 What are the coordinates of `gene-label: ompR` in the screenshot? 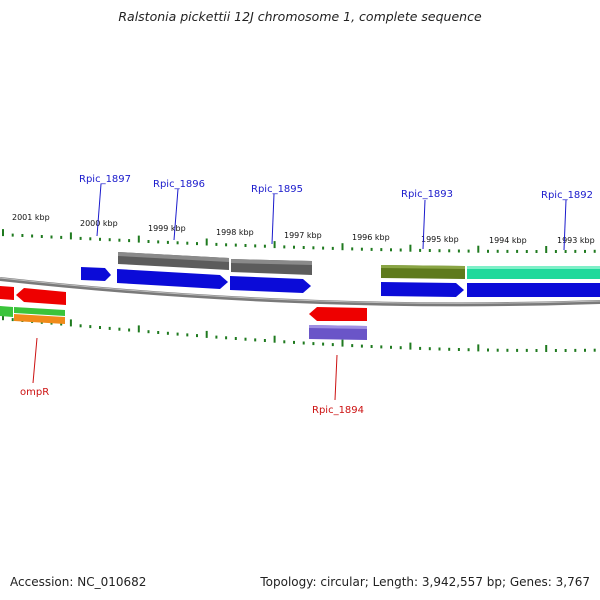 It's located at (34, 392).